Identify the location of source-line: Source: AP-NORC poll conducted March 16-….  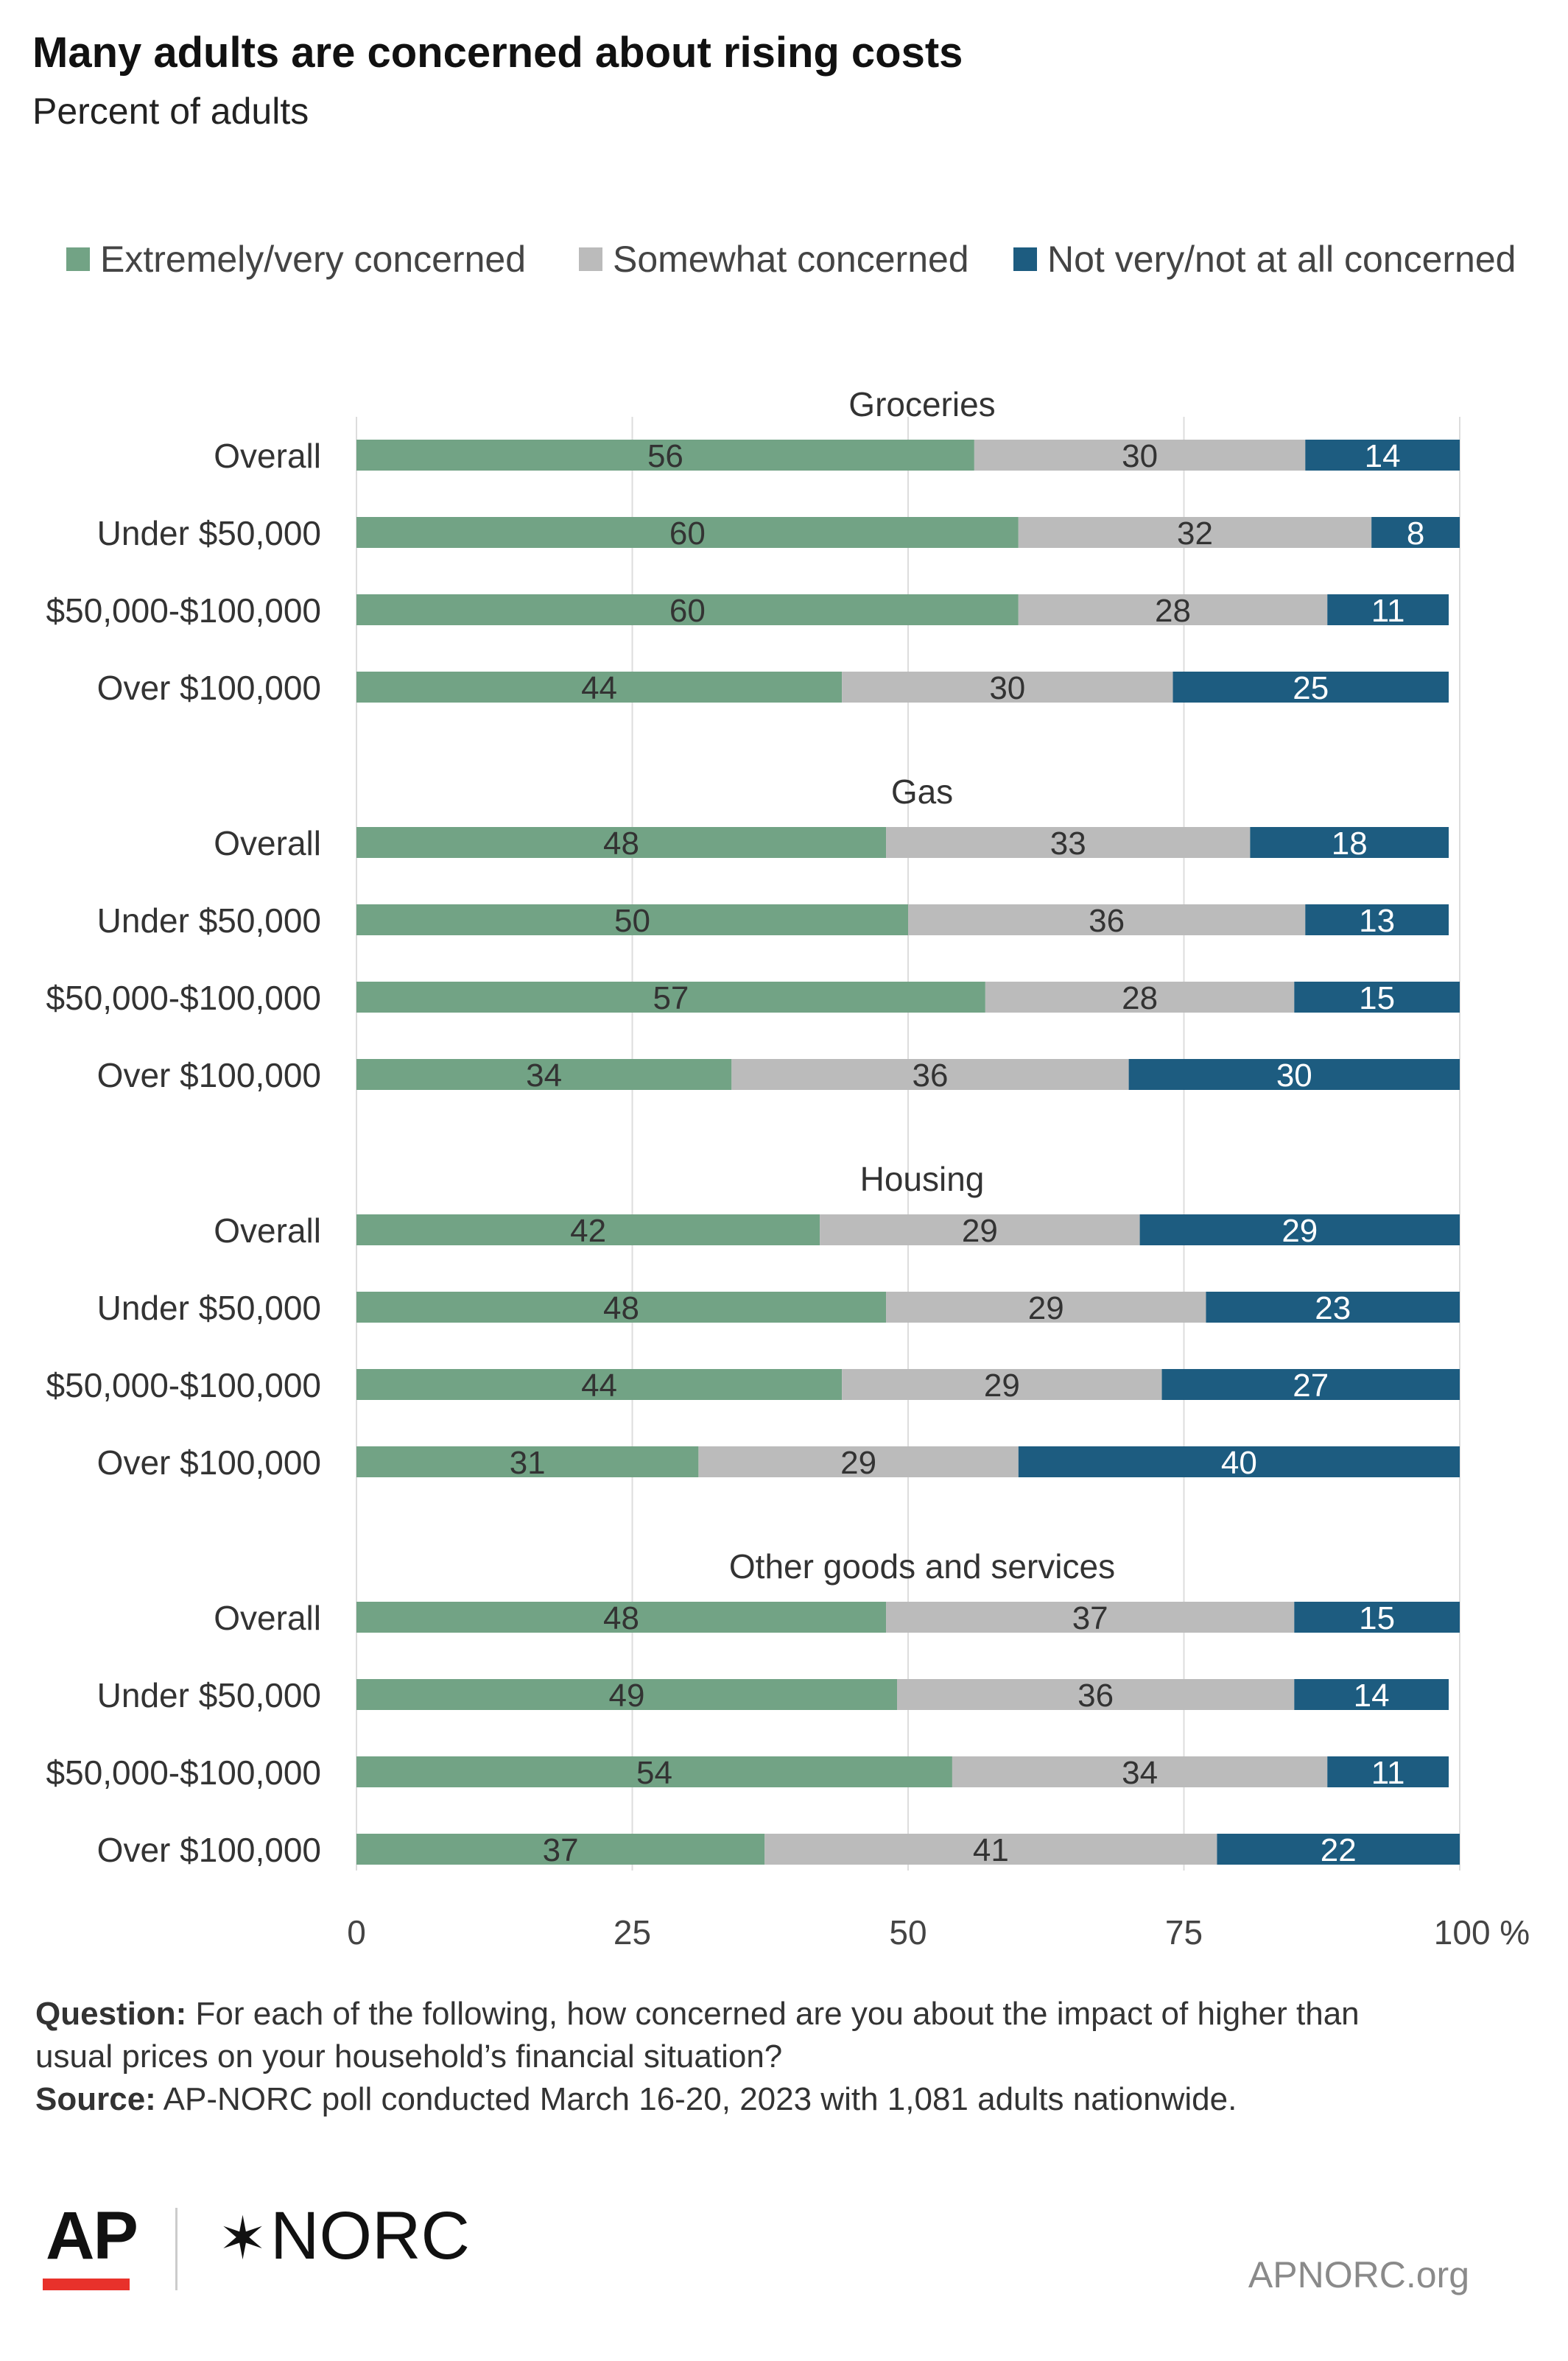
(786, 2099).